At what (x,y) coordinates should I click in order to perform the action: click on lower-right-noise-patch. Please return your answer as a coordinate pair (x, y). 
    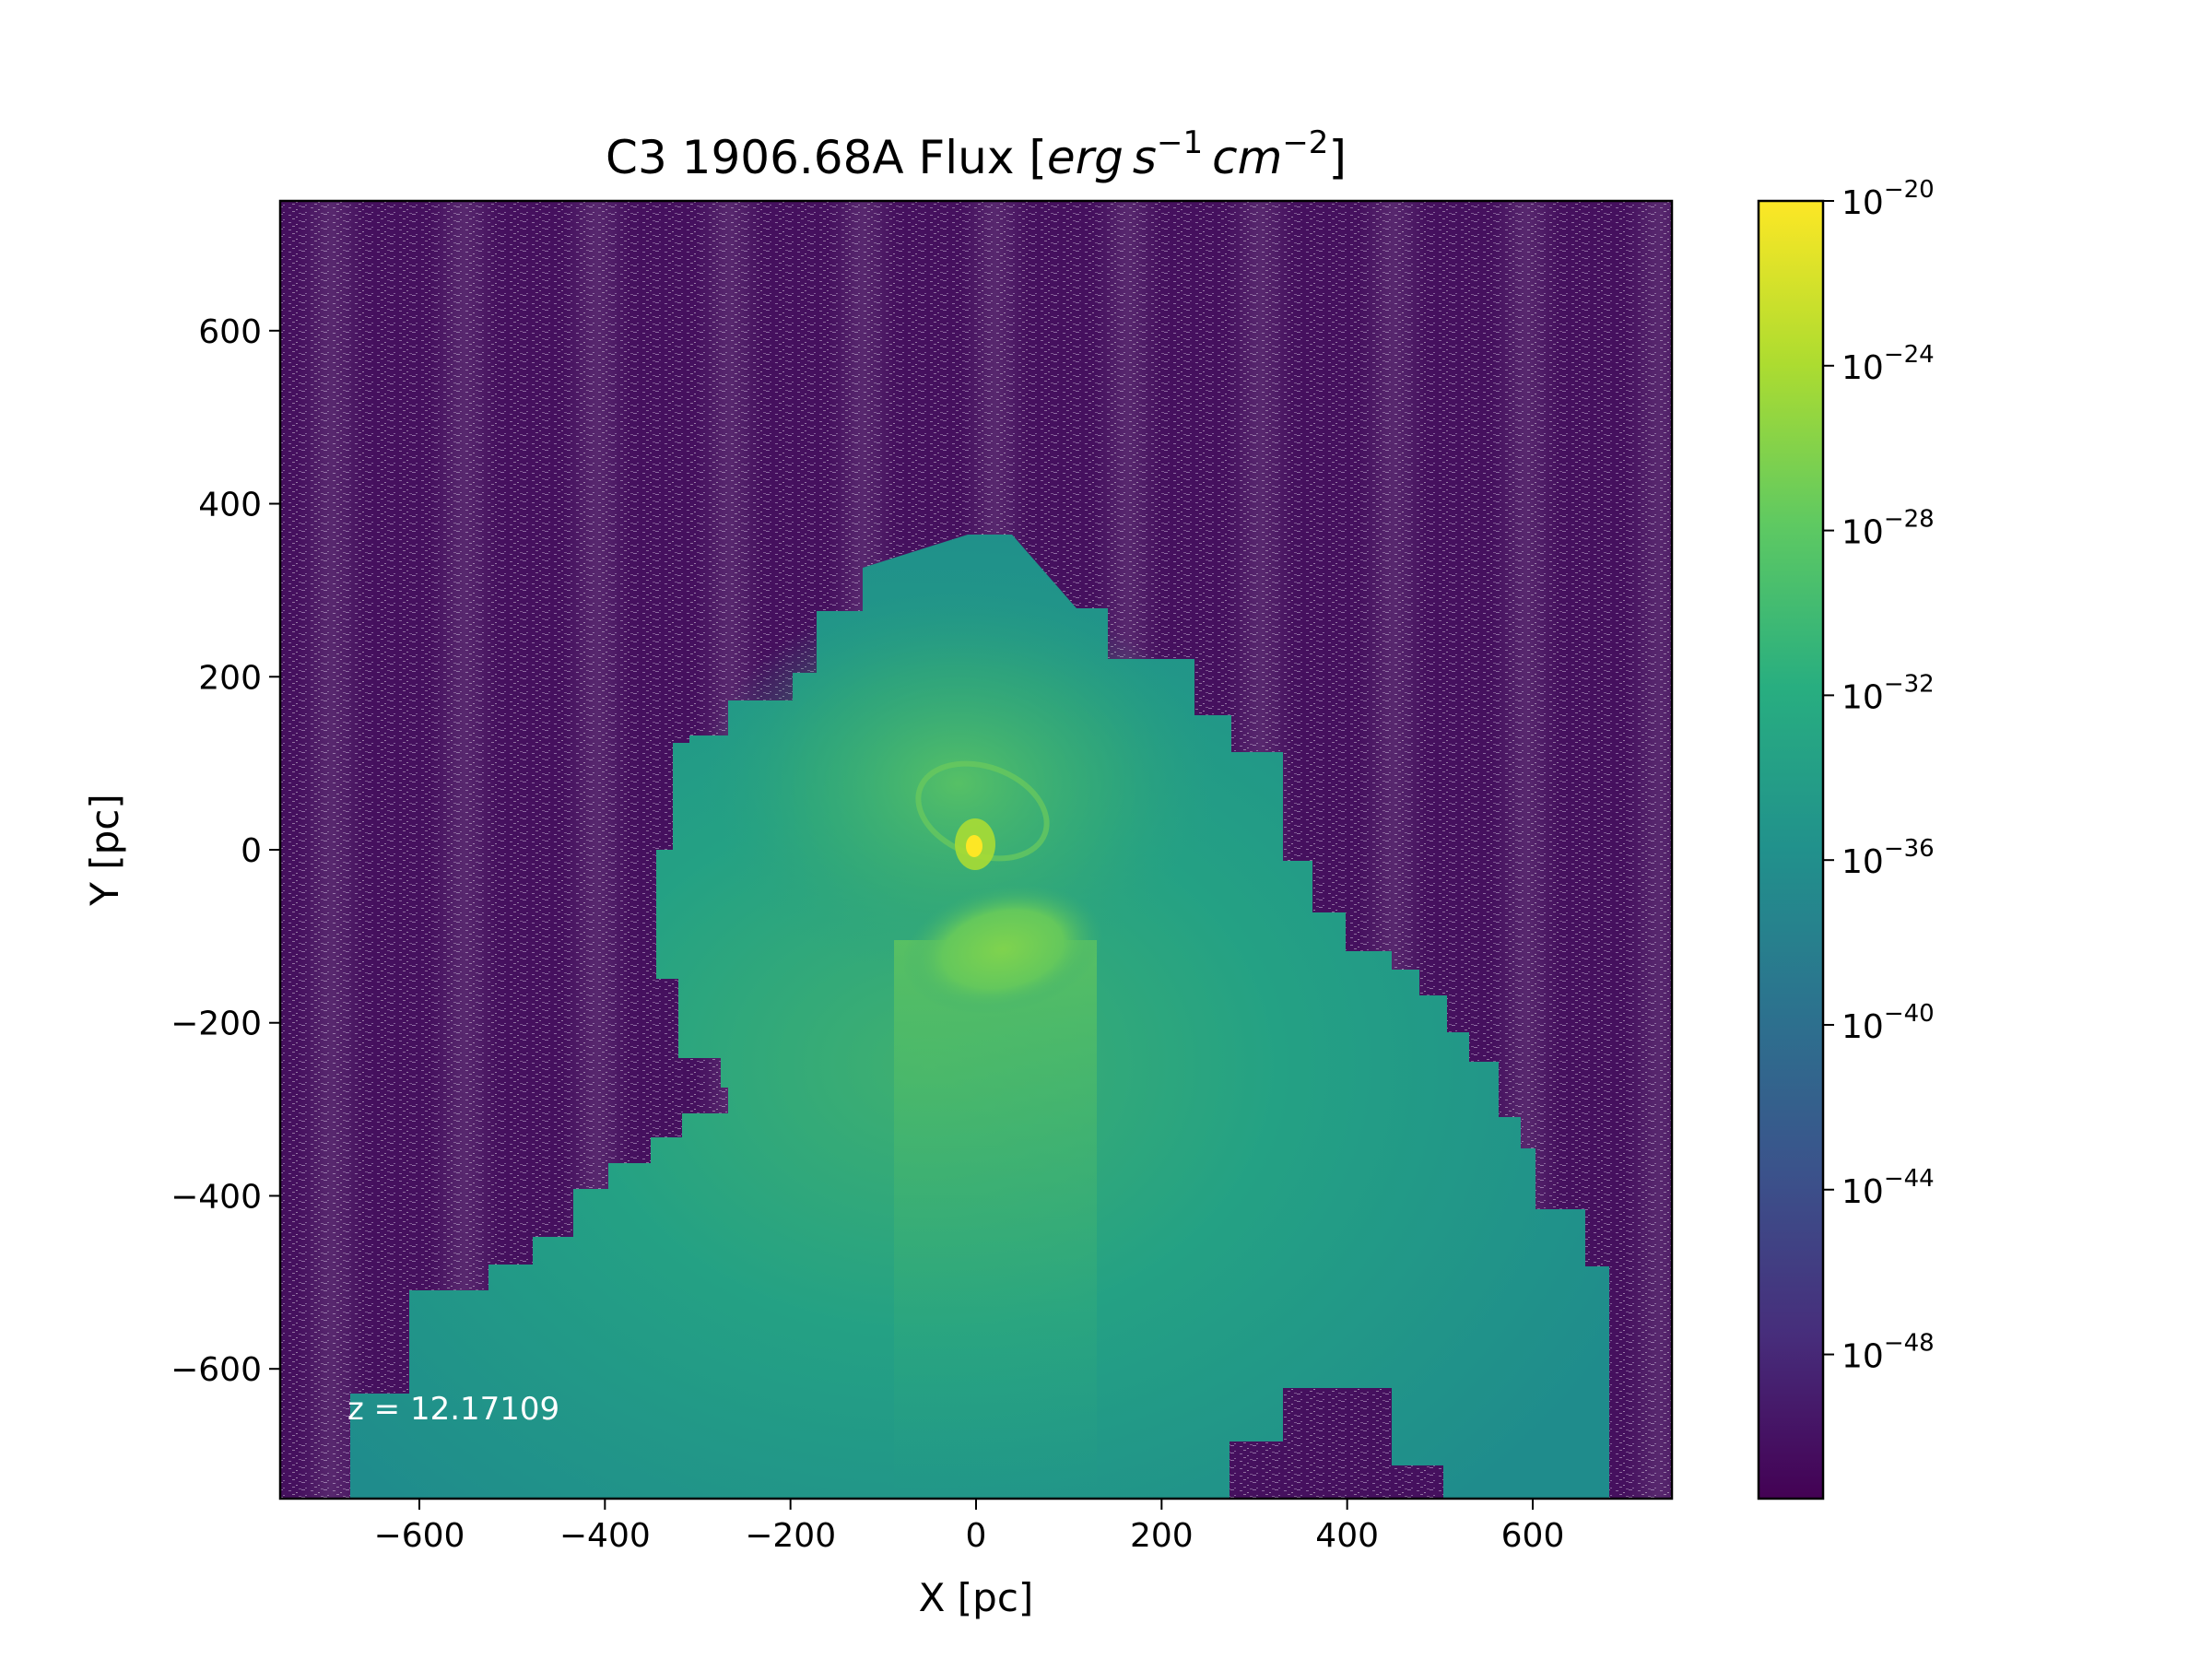
    Looking at the image, I should click on (1336, 1443).